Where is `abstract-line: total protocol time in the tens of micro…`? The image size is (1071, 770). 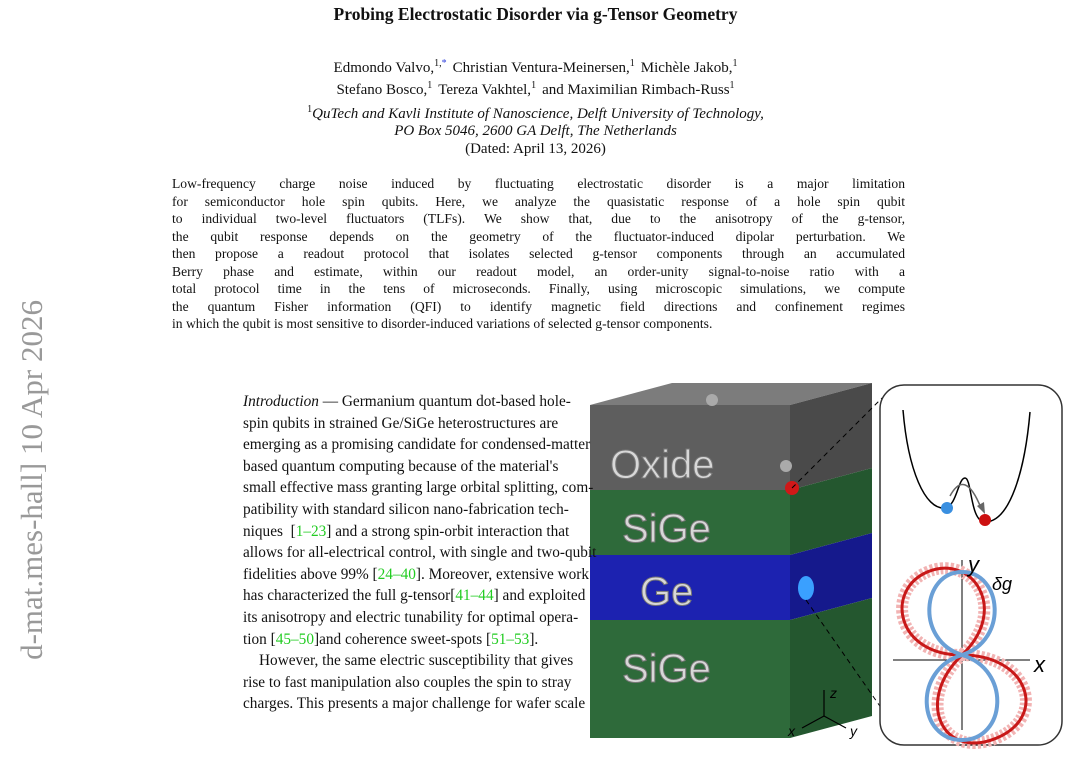
abstract-line: total protocol time in the tens of micro… is located at coordinates (538, 288).